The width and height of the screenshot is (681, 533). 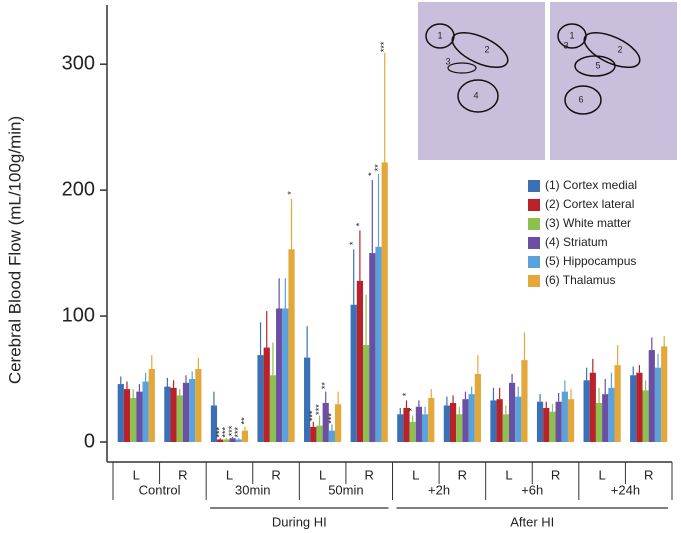 What do you see at coordinates (580, 280) in the screenshot?
I see `legend-label: (6) Thalamus` at bounding box center [580, 280].